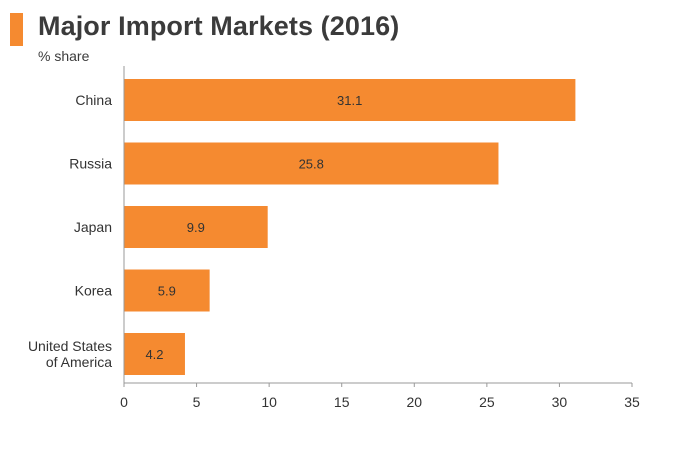 The width and height of the screenshot is (700, 450). Describe the element at coordinates (219, 26) in the screenshot. I see `chart-title: Major Import Markets (2016)` at that location.